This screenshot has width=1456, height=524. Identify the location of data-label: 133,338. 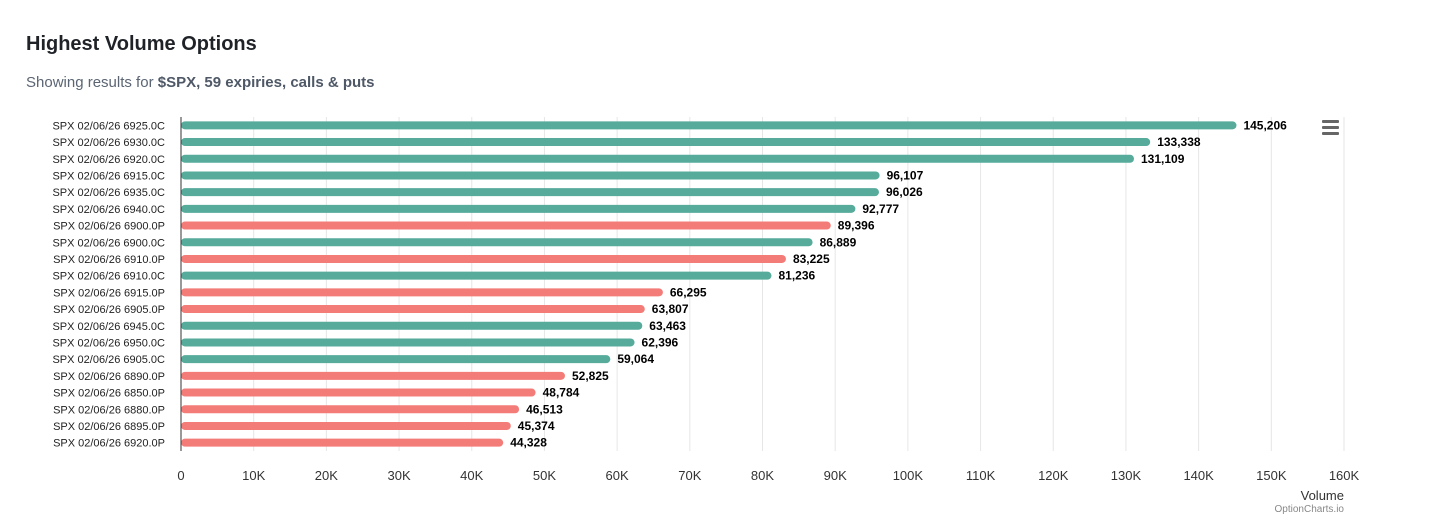
(1179, 142).